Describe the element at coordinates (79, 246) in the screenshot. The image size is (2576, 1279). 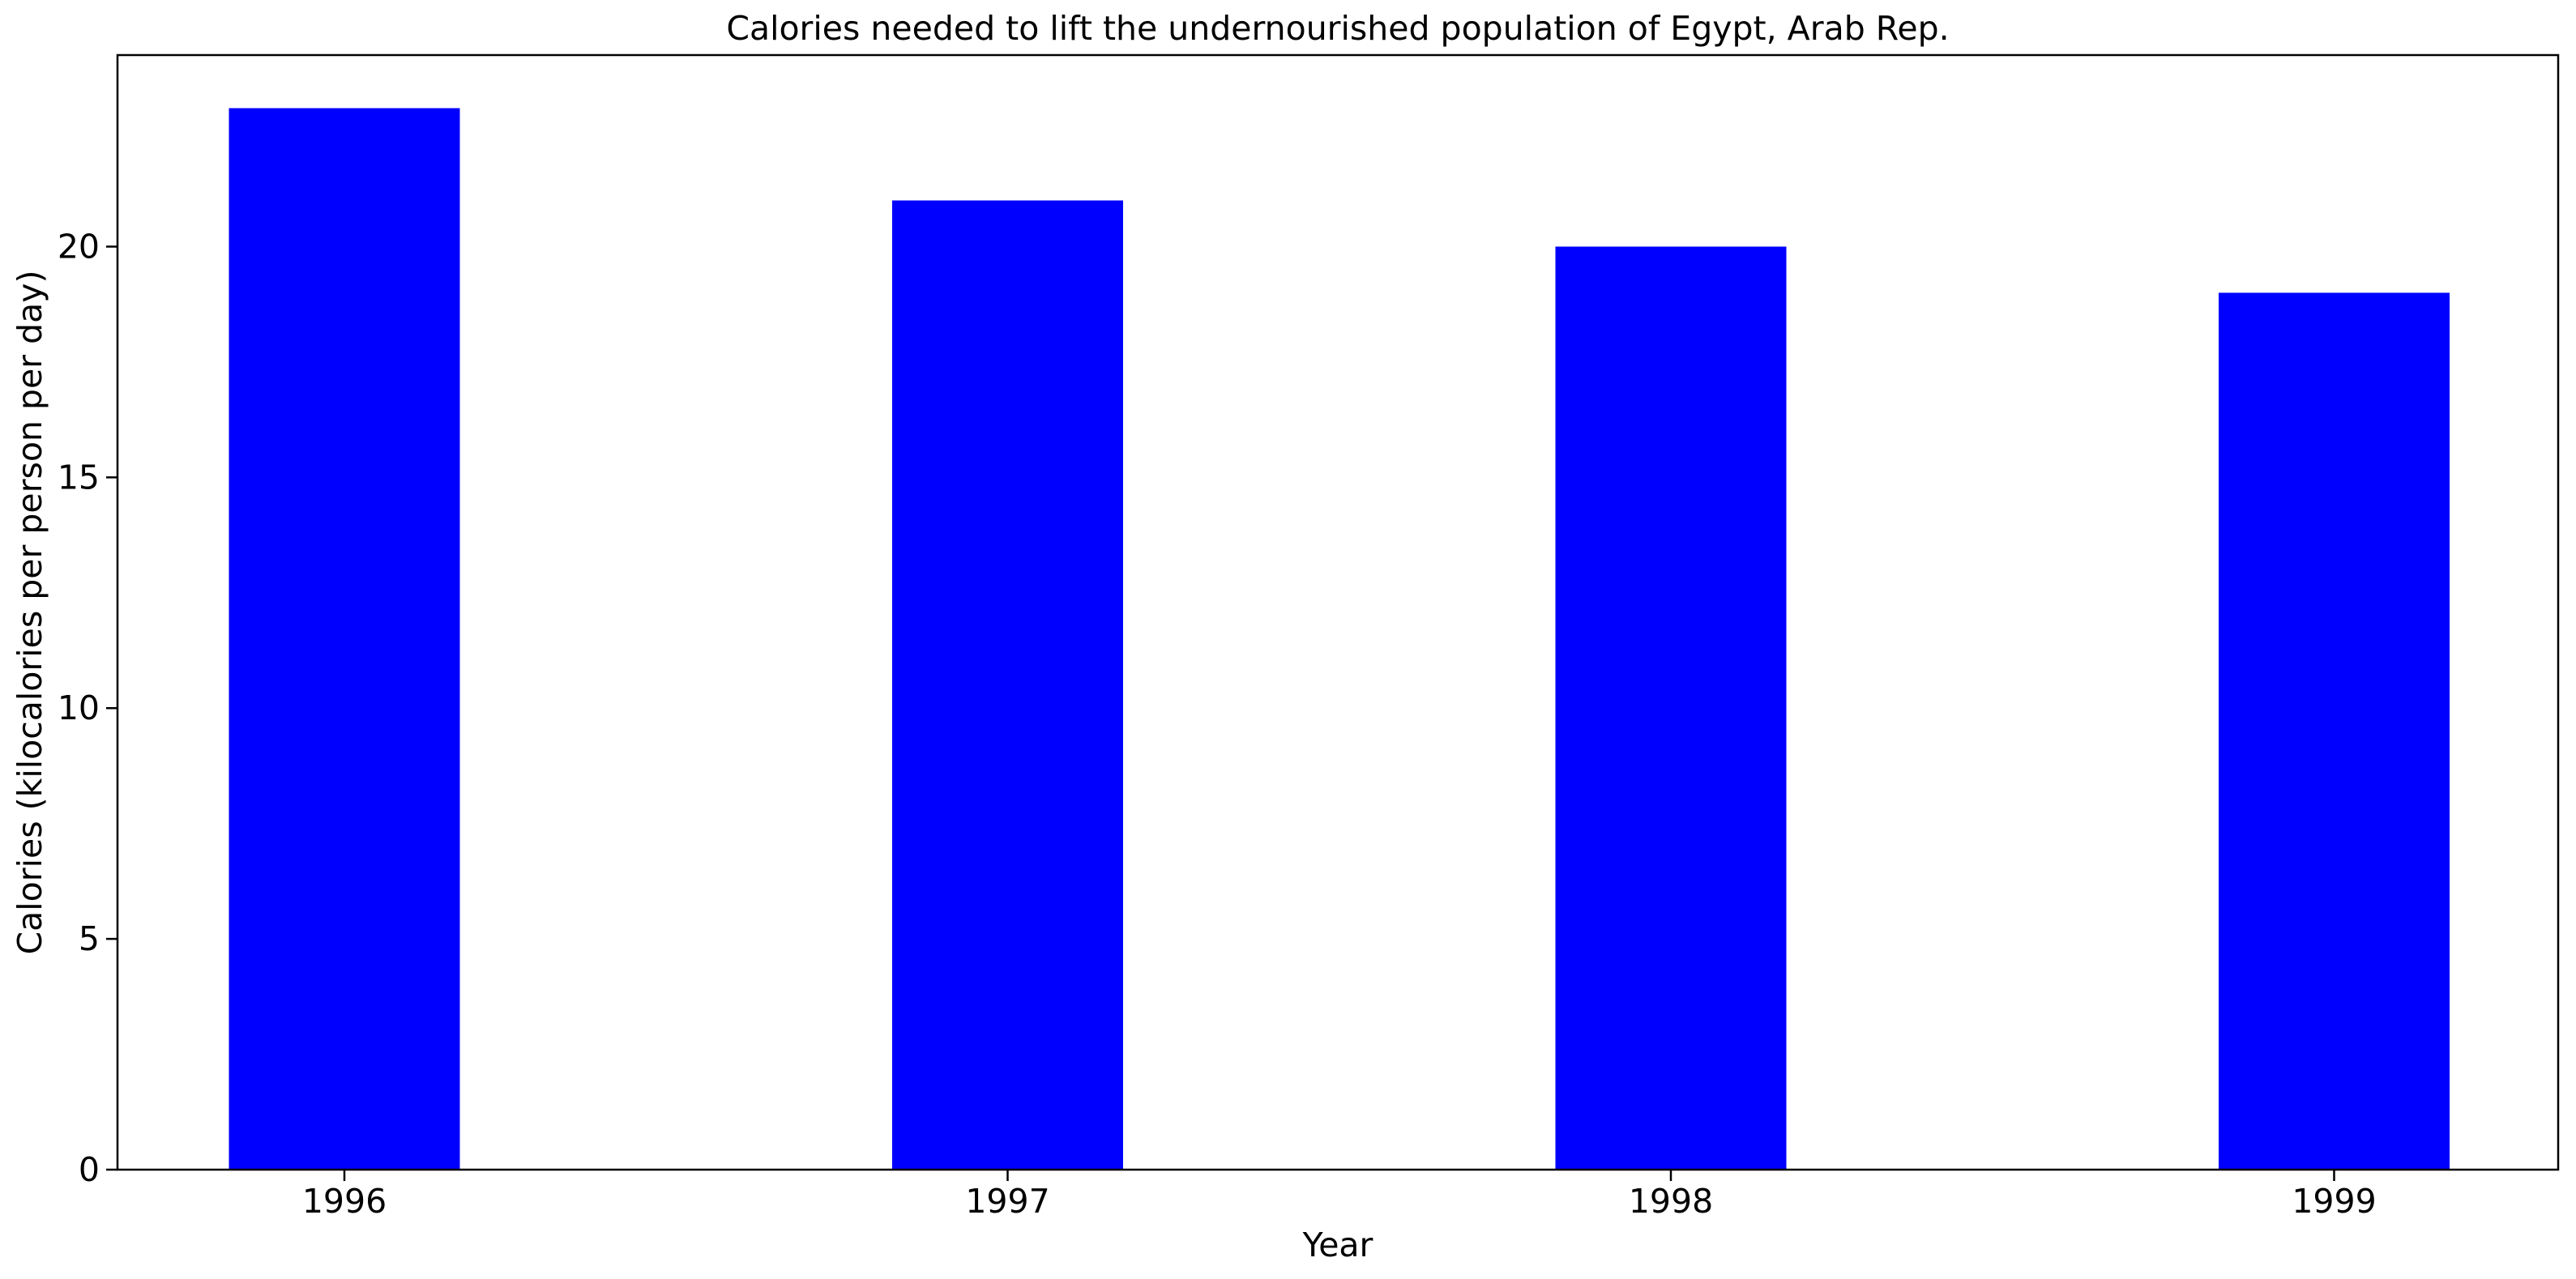
I see `y-tick-label: 20` at that location.